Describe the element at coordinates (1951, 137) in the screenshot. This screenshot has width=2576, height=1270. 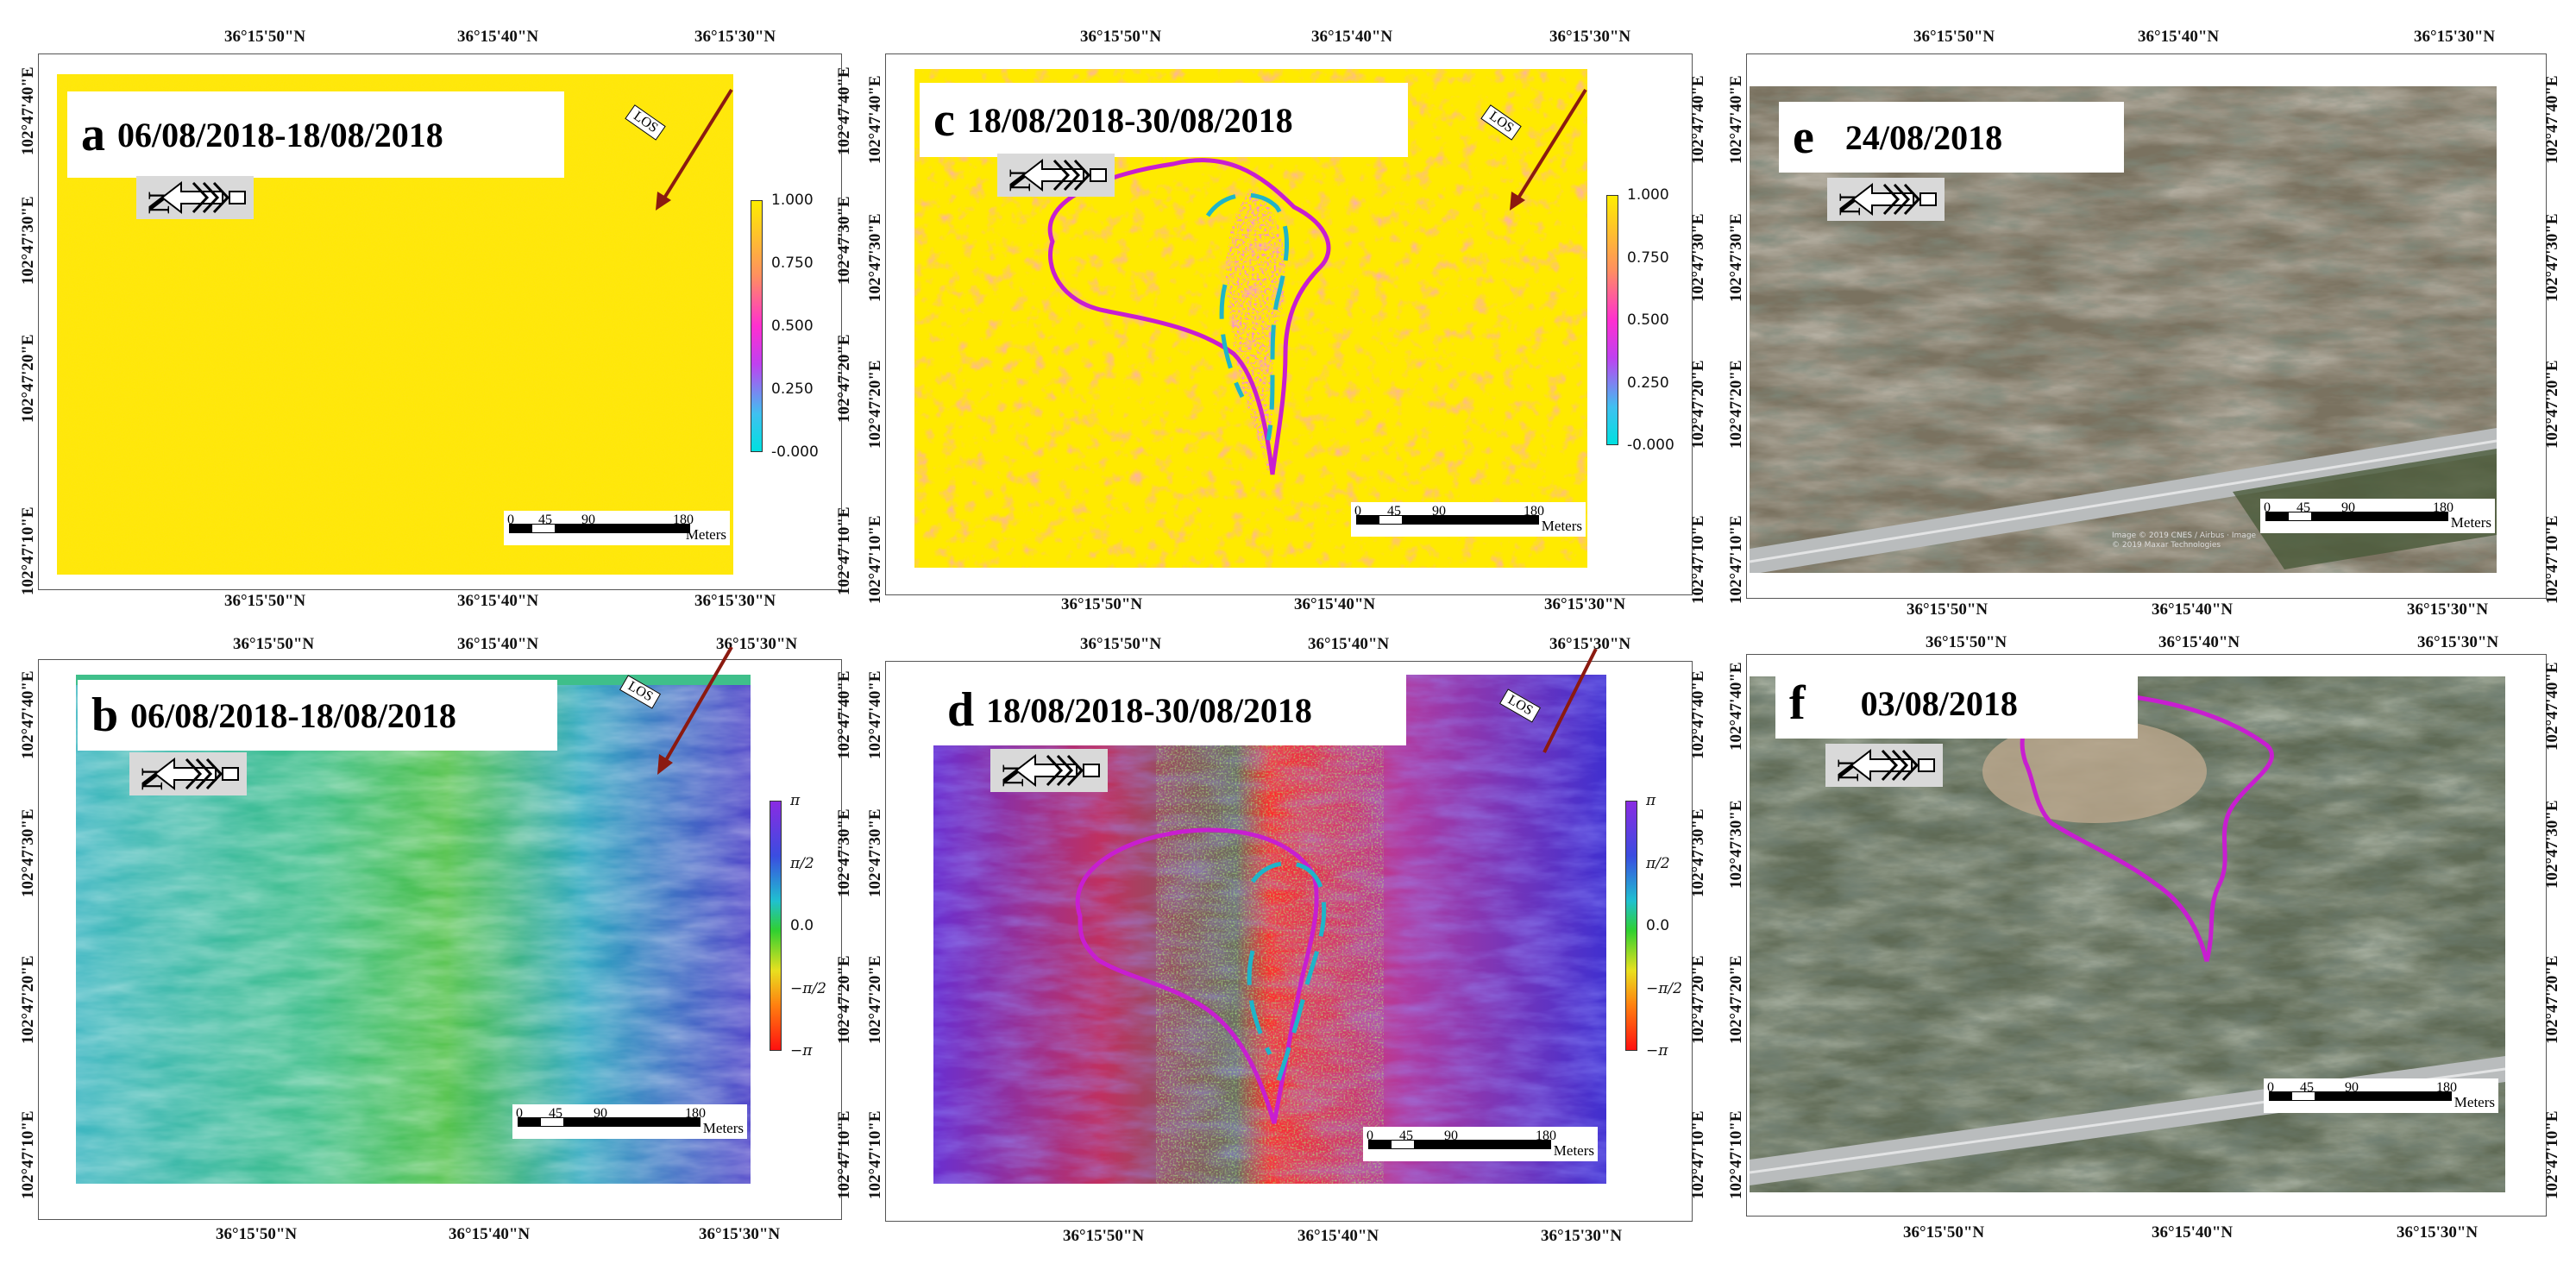
I see `panel-title-e: e 24/08/2018` at that location.